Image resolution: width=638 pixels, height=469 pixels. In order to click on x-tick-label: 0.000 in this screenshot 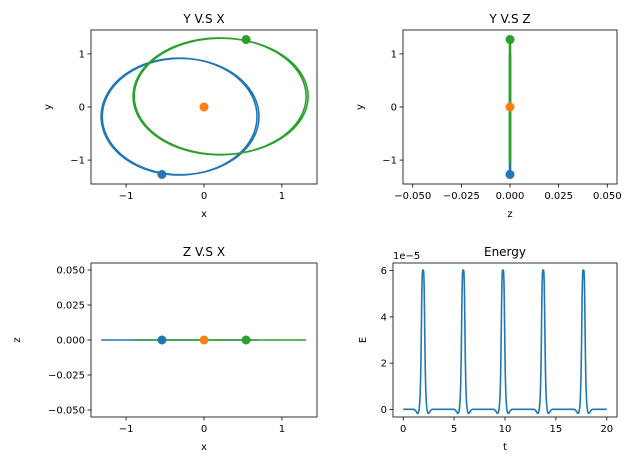, I will do `click(510, 196)`.